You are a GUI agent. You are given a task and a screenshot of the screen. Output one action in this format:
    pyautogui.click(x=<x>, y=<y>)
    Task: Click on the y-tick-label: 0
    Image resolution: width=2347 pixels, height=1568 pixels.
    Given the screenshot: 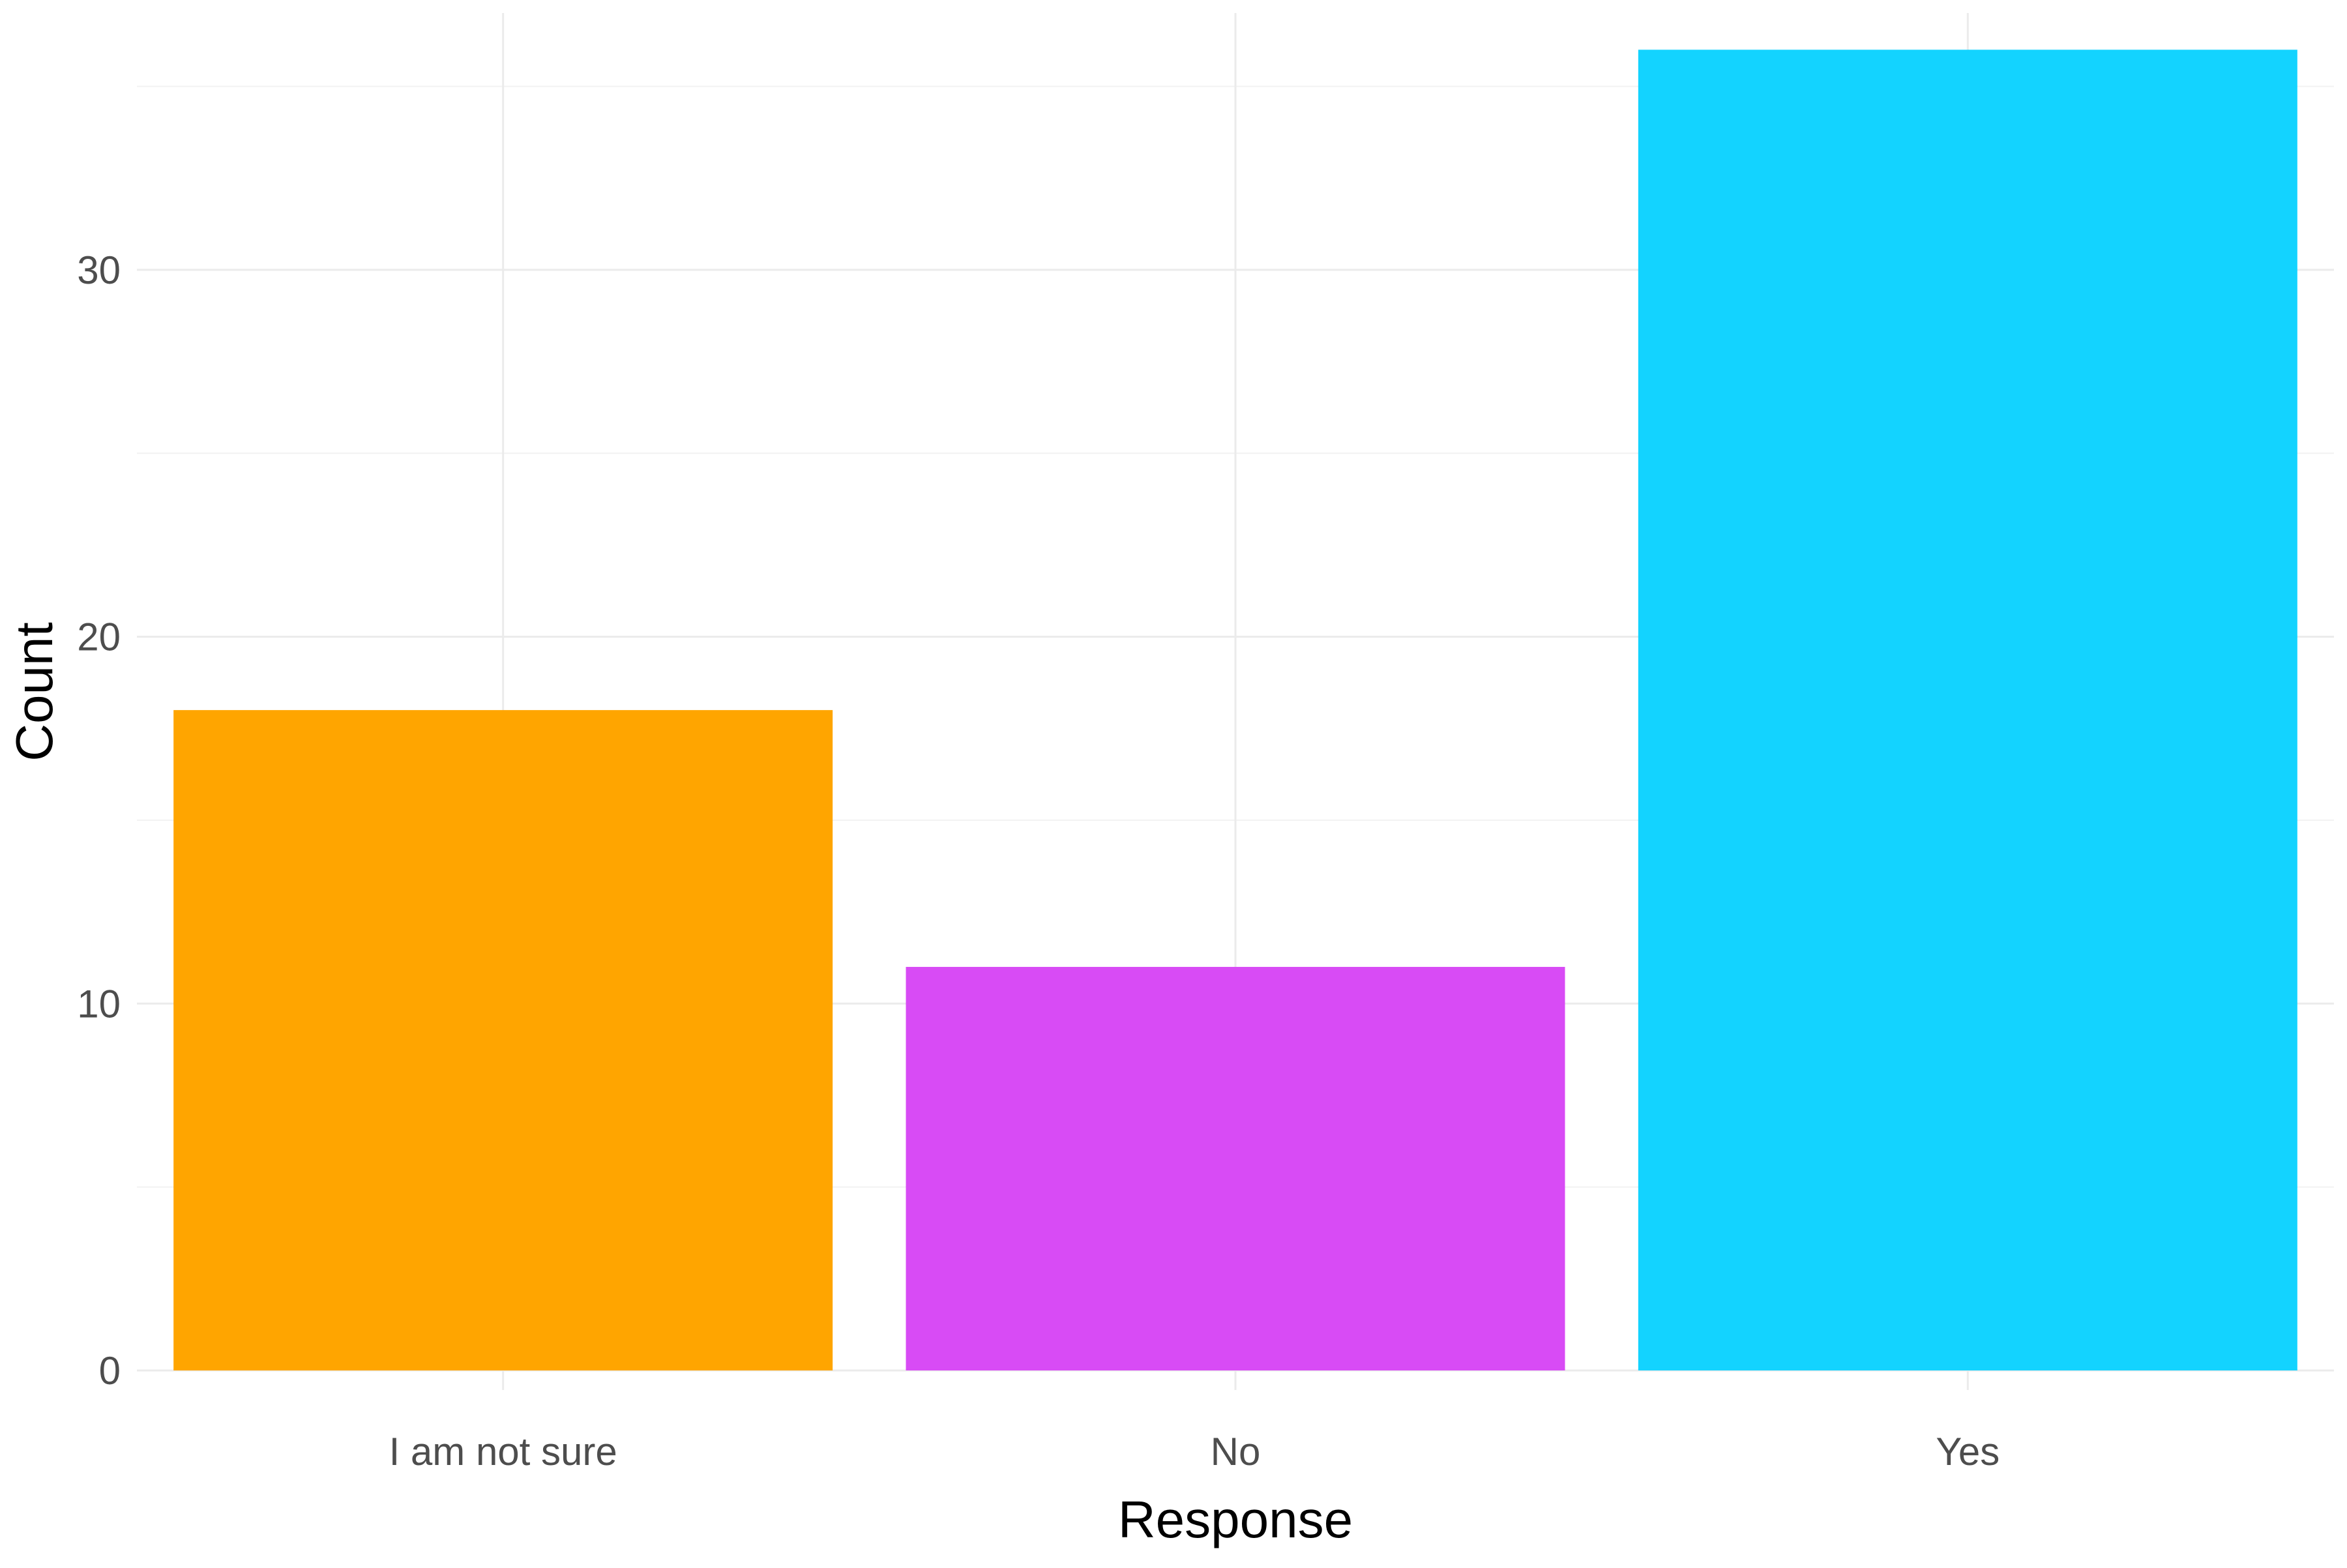 What is the action you would take?
    pyautogui.click(x=110, y=1371)
    